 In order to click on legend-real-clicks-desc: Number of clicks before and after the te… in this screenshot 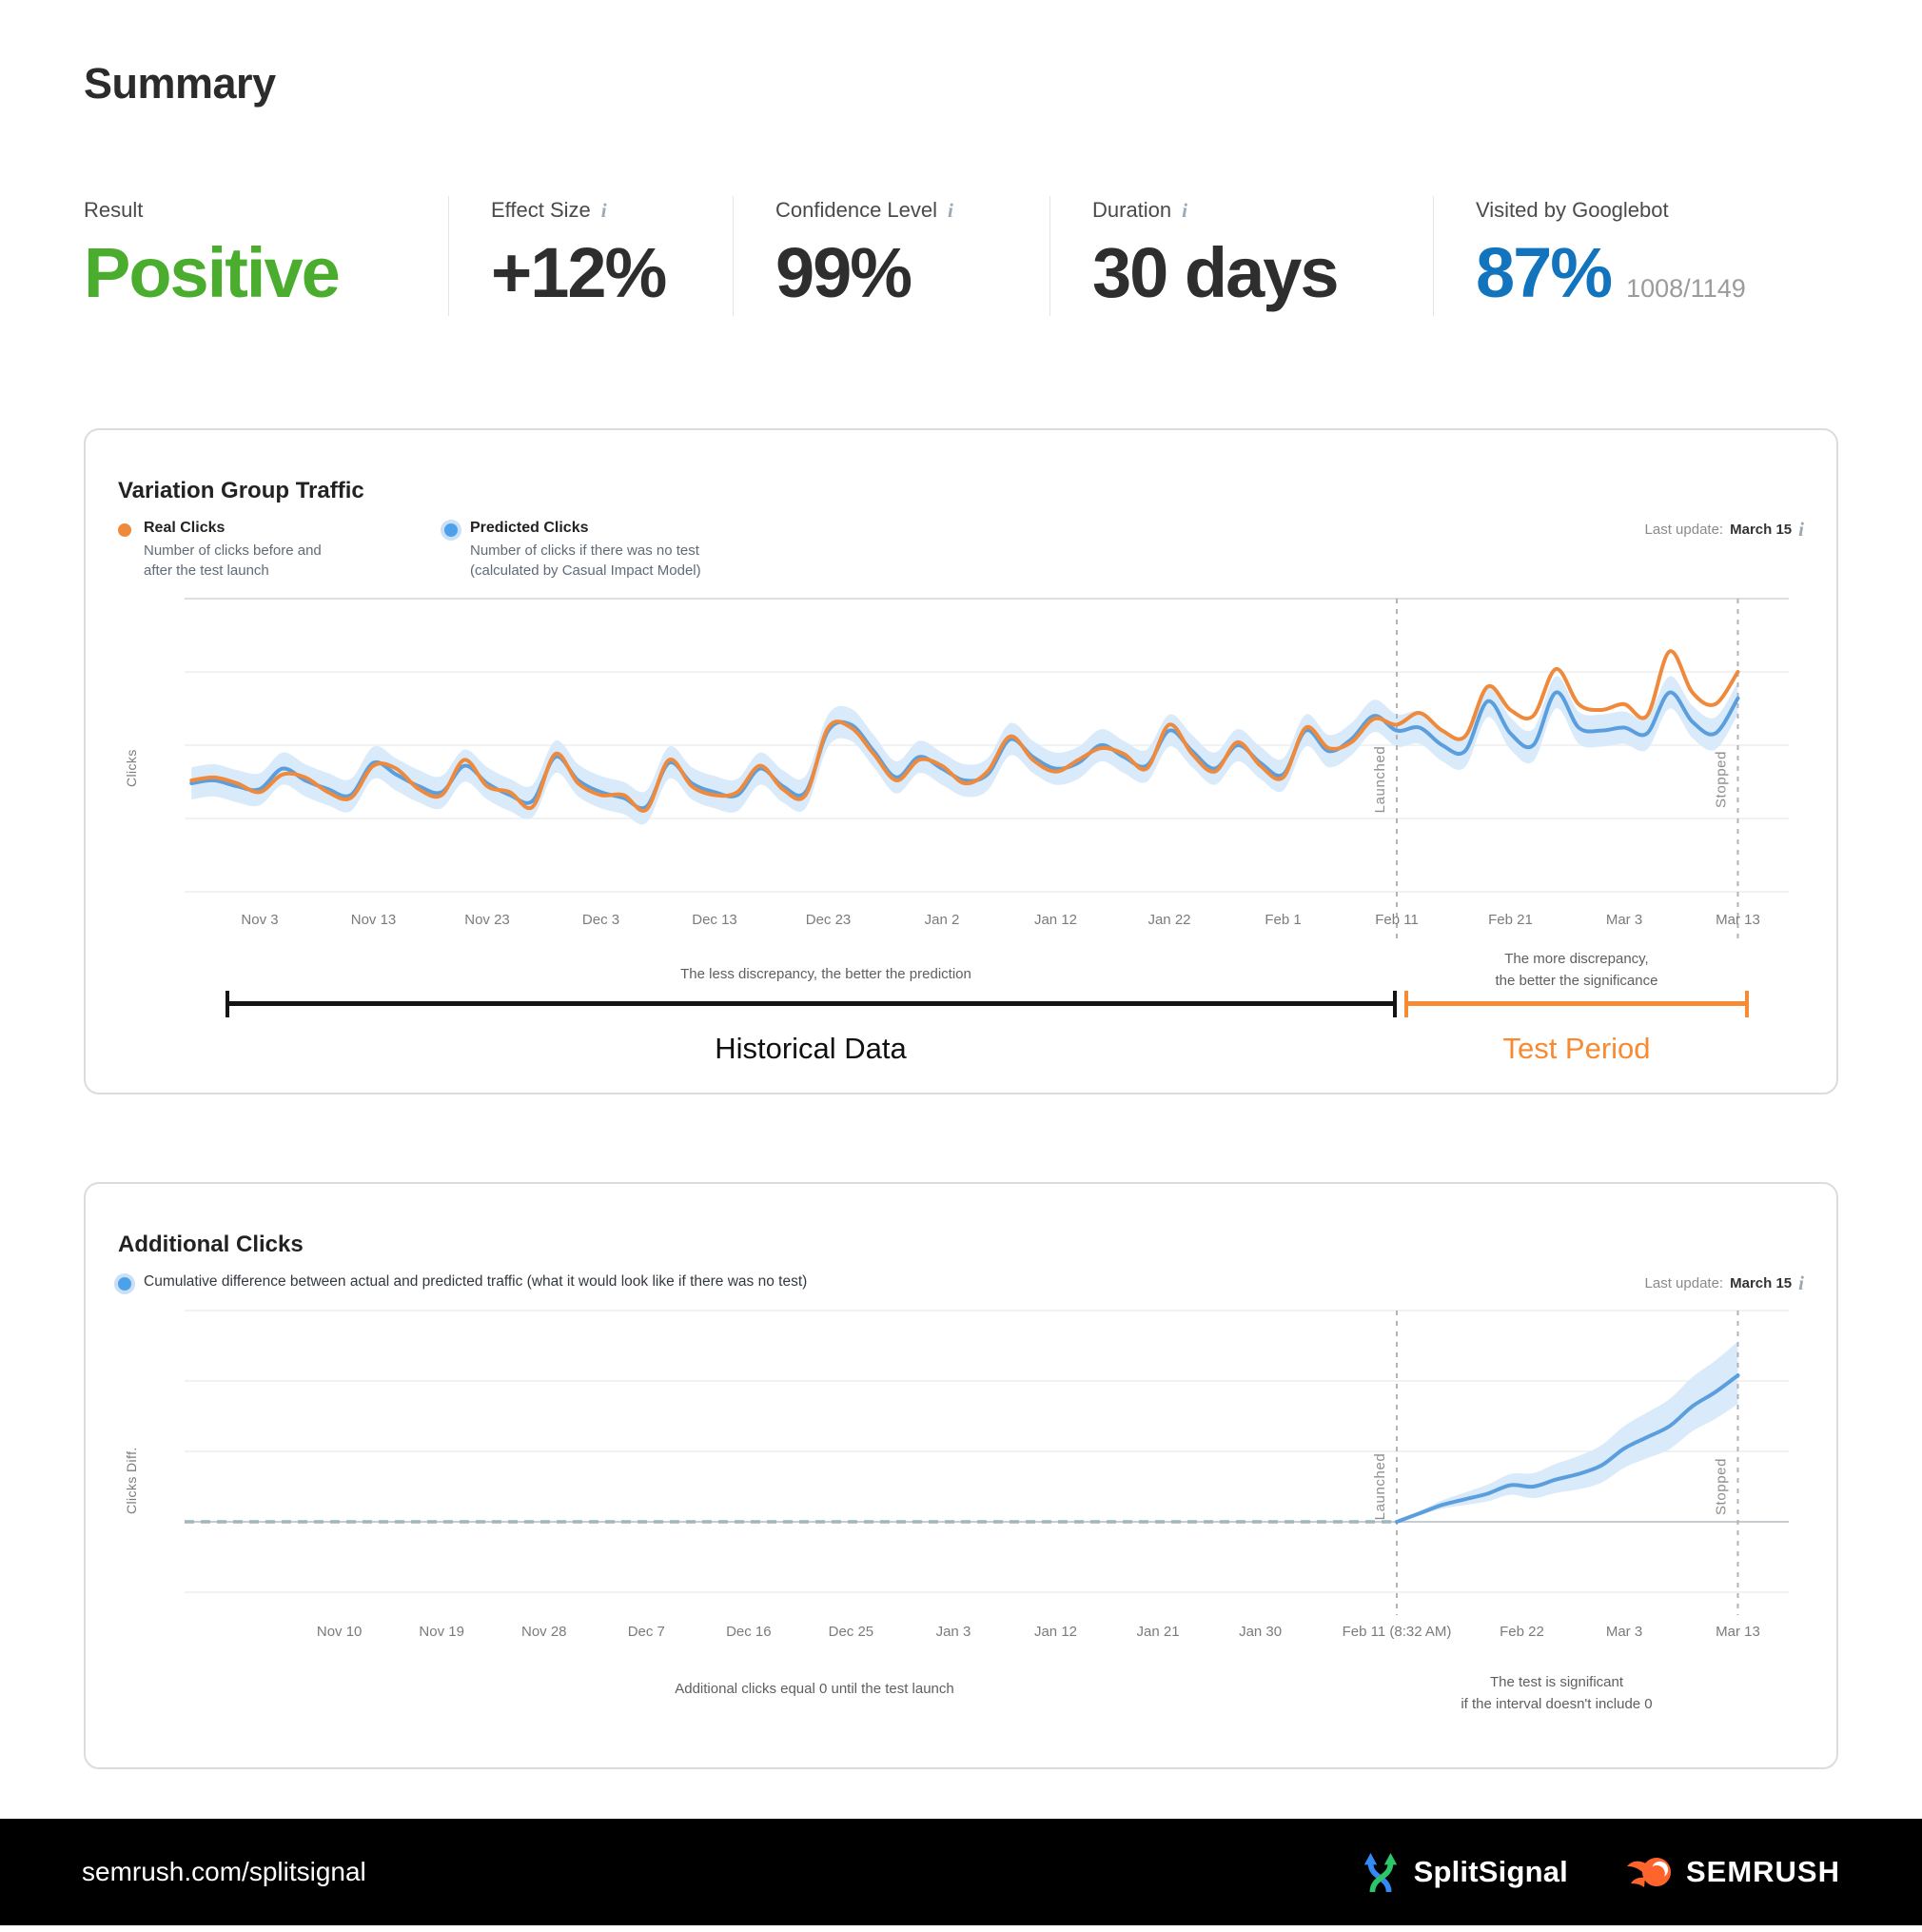, I will do `click(233, 561)`.